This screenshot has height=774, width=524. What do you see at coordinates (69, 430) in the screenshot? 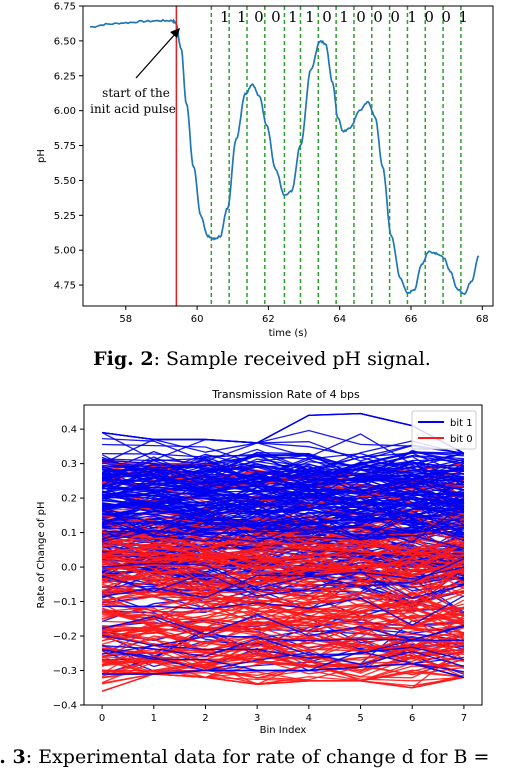
I see `rate-y-tick: 0.4` at bounding box center [69, 430].